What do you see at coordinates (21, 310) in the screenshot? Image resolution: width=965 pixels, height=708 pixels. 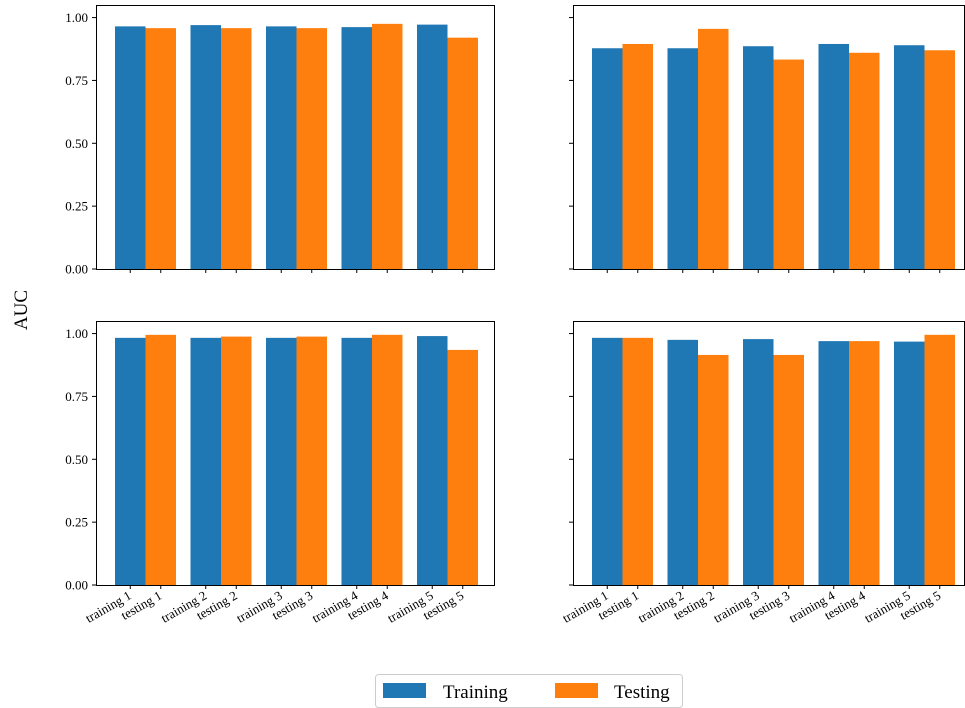 I see `y-axis-label: AUC` at bounding box center [21, 310].